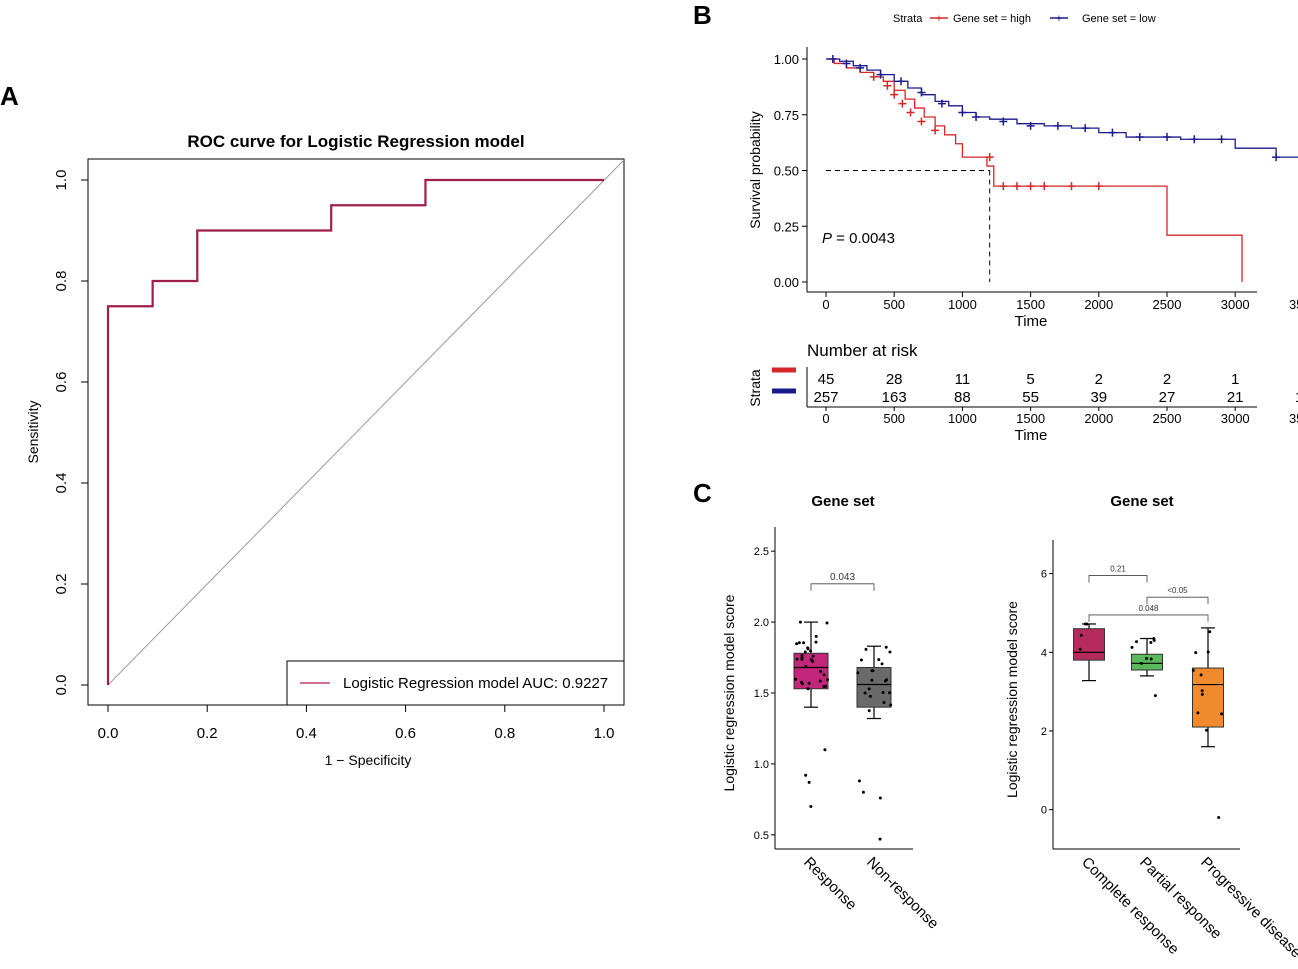 This screenshot has height=969, width=1298. What do you see at coordinates (842, 501) in the screenshot?
I see `boxplot-title: Gene set` at bounding box center [842, 501].